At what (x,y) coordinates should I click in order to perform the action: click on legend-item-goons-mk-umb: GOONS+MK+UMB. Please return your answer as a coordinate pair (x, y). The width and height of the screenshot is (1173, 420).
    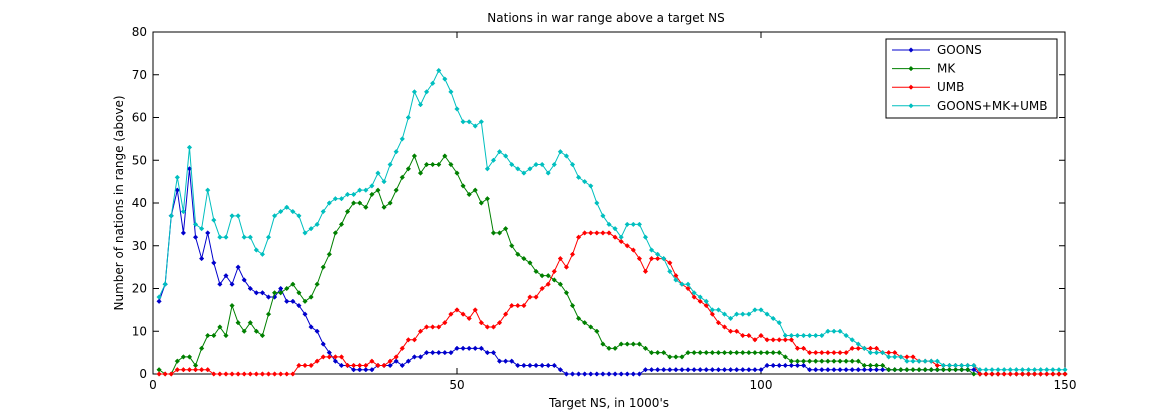
    Looking at the image, I should click on (969, 106).